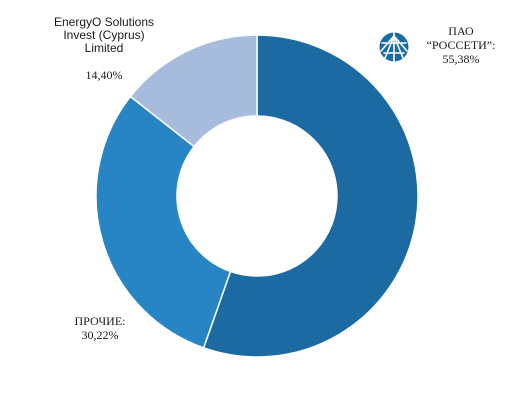  I want to click on slice-label-line: Invest (Cyprus), so click(104, 35).